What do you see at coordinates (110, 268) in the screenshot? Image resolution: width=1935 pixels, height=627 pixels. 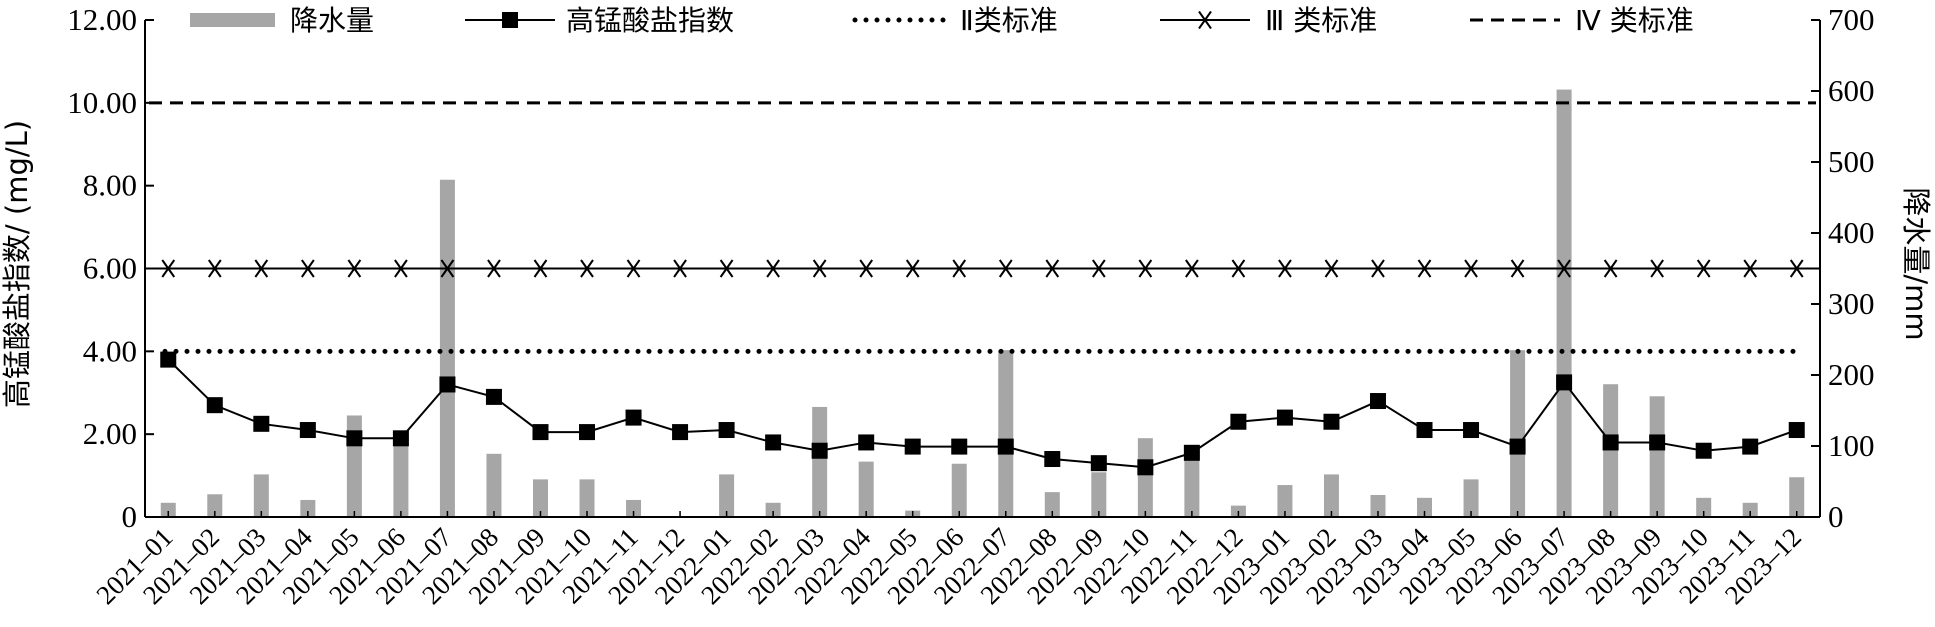 I see `left-tick-label: 6.00` at bounding box center [110, 268].